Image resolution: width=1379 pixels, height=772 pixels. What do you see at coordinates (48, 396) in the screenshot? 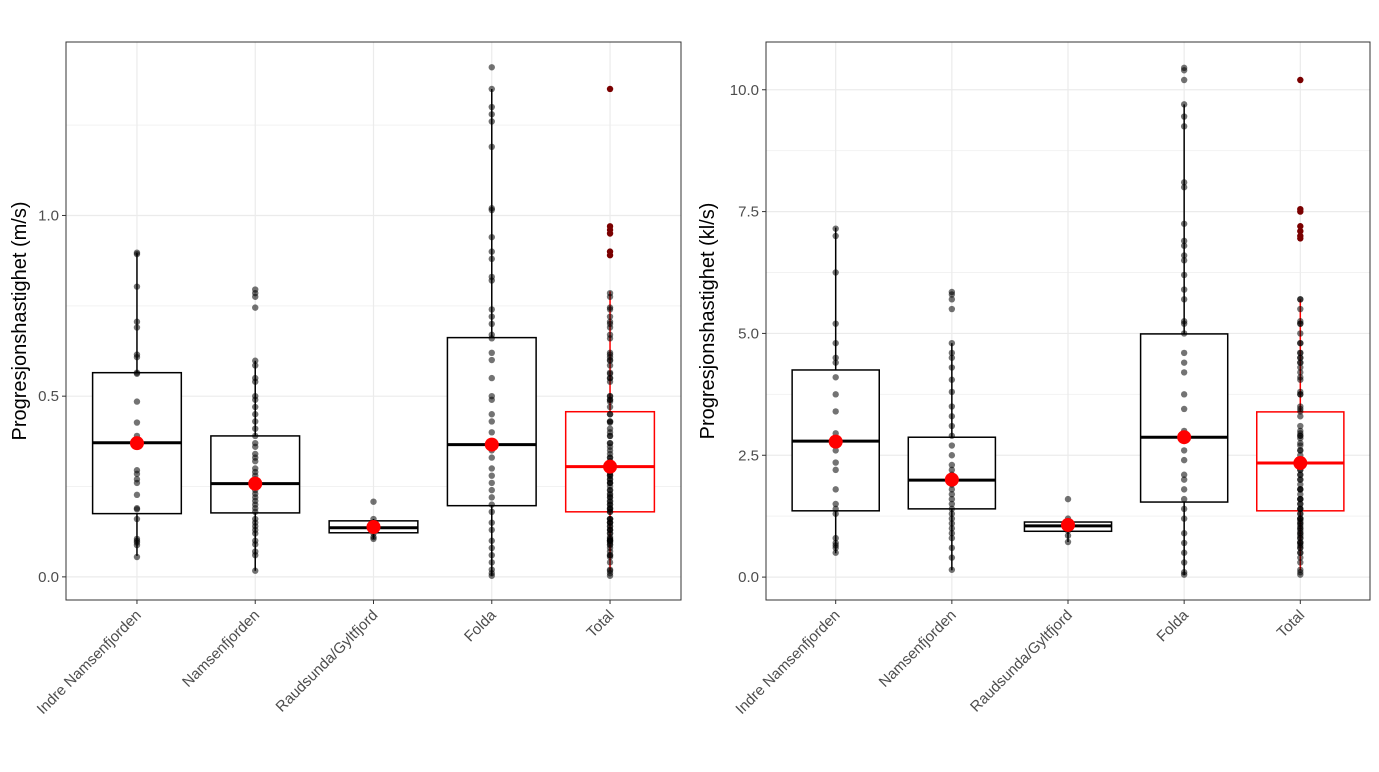
I see `y-tick-label: 0.5` at bounding box center [48, 396].